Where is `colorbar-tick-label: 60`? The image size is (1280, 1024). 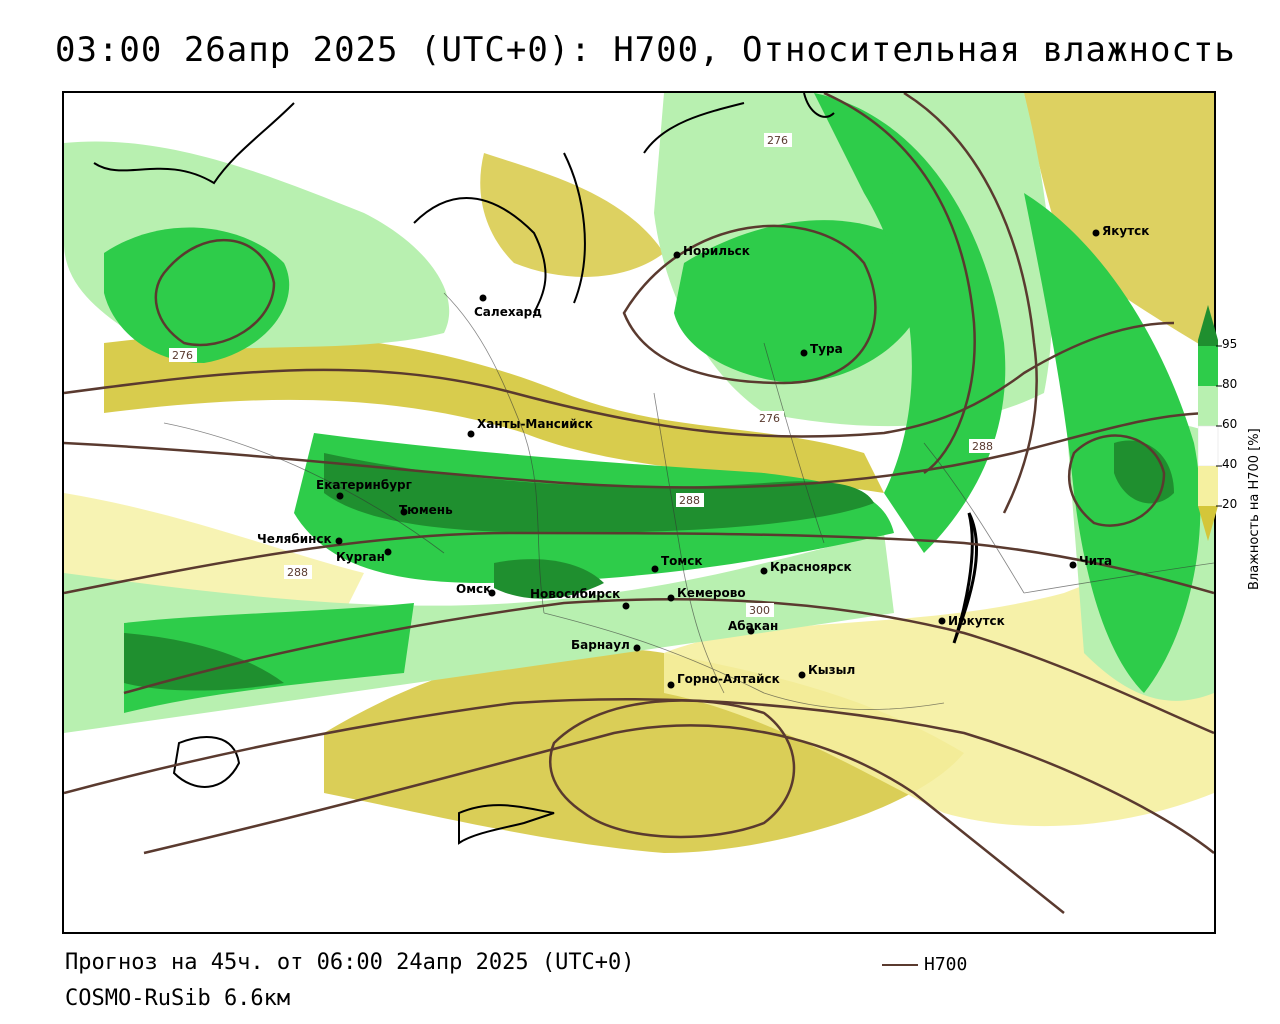 colorbar-tick-label: 60 is located at coordinates (1230, 424).